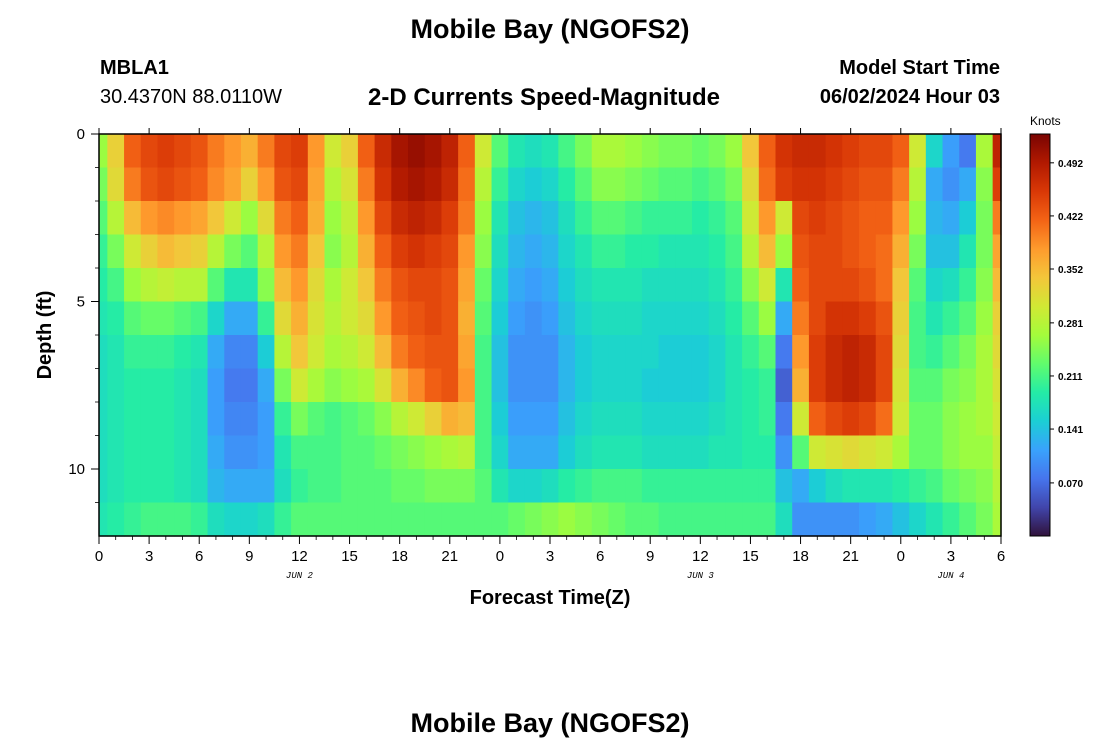  Describe the element at coordinates (45, 335) in the screenshot. I see `y-axis-title: Depth (ft)` at that location.